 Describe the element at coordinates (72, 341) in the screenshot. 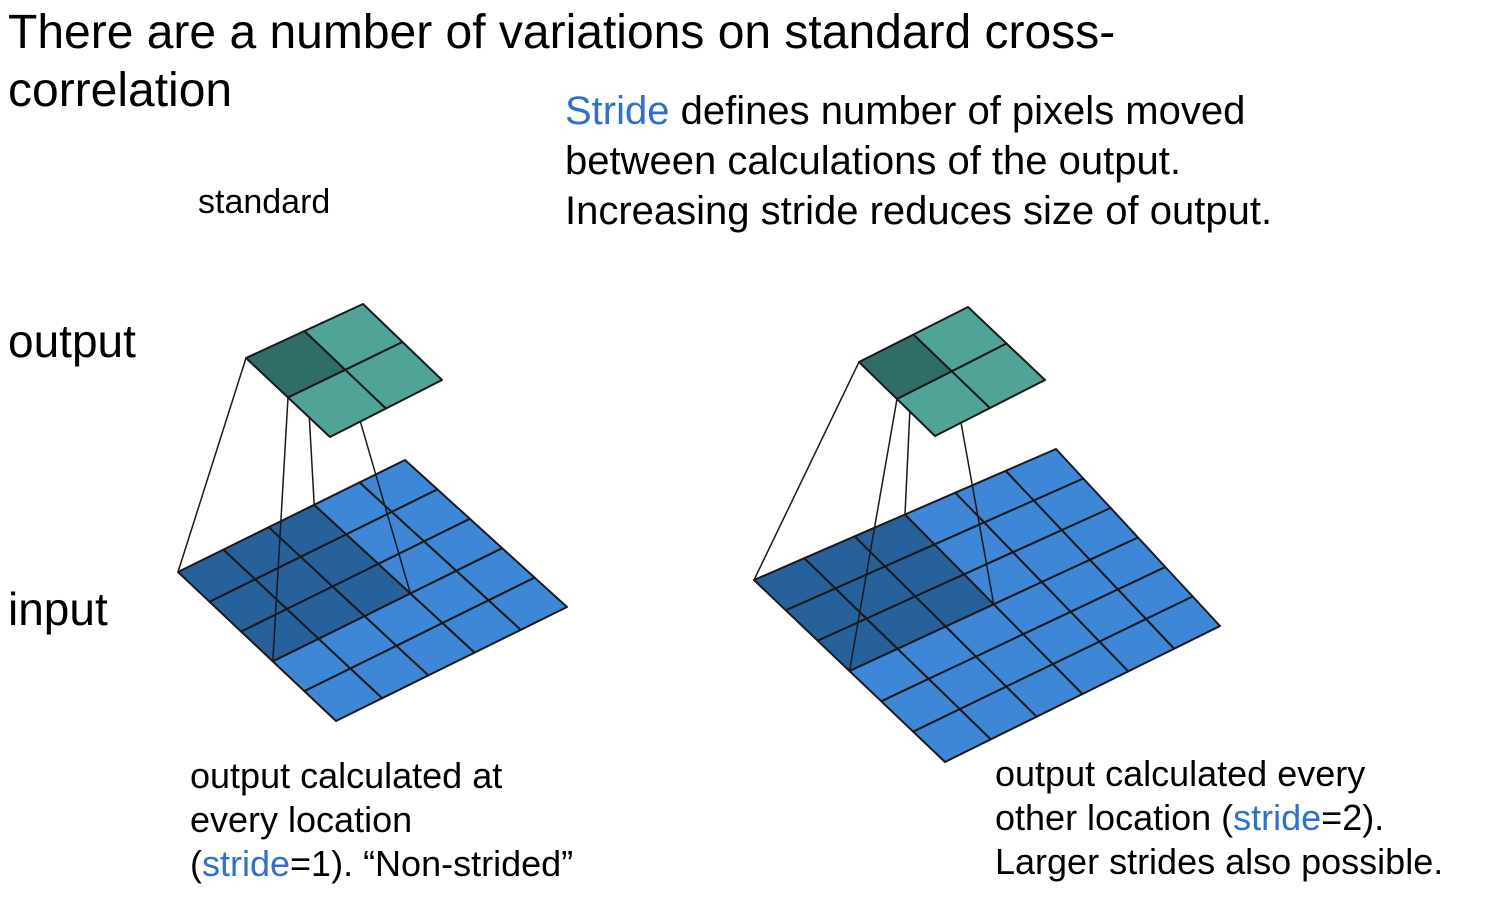

I see `output-label: output` at that location.